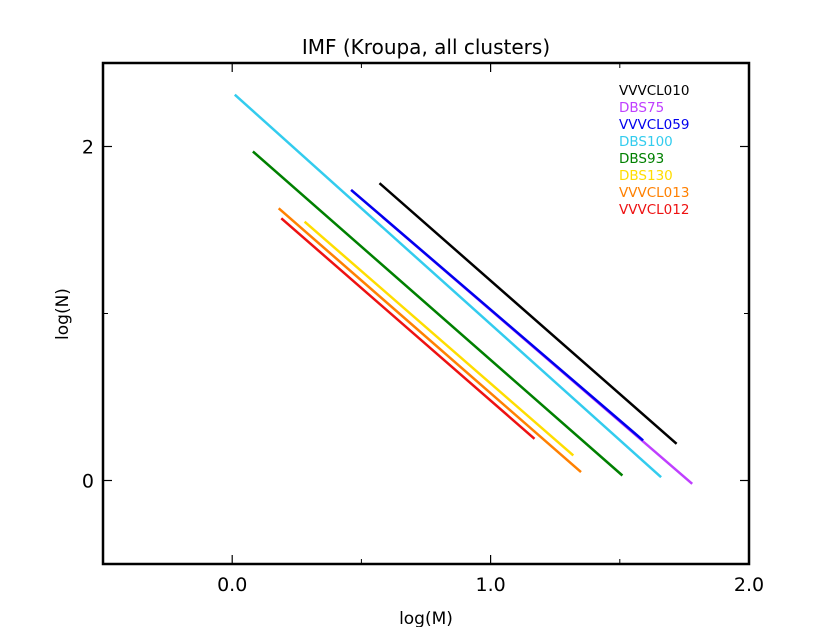  I want to click on series-line-vvvcl059, so click(497, 315).